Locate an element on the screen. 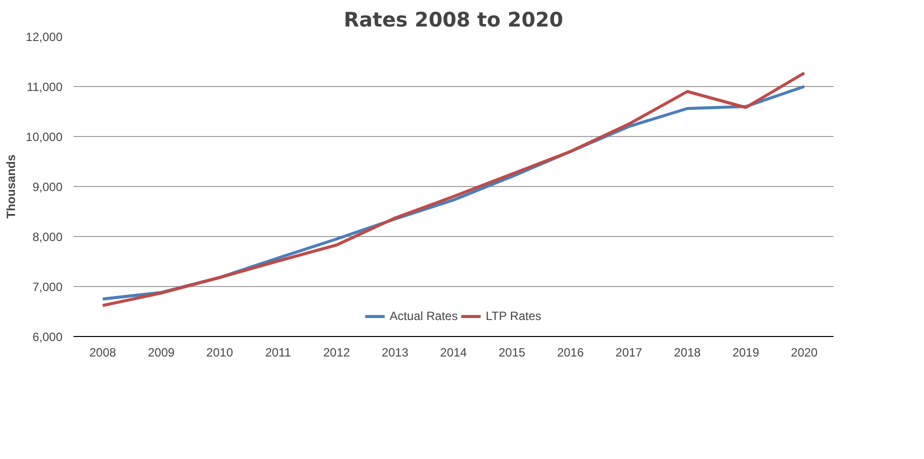  y-tick-label: 11,000 is located at coordinates (44, 87).